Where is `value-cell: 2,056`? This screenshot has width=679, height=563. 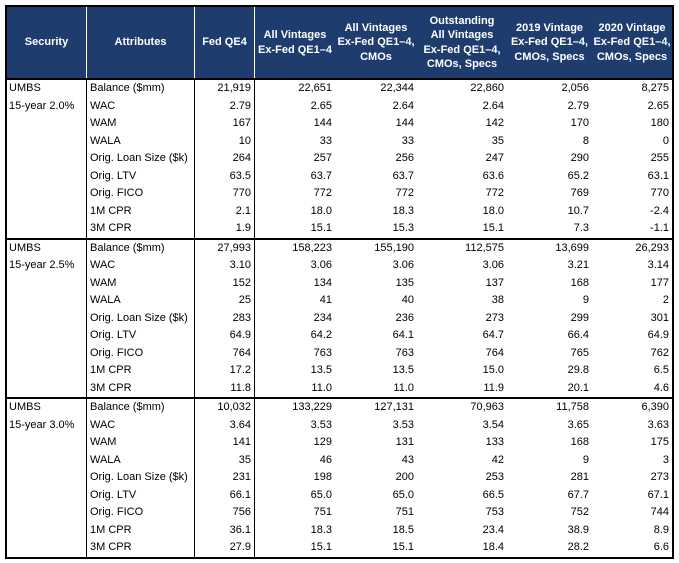
value-cell: 2,056 is located at coordinates (575, 88).